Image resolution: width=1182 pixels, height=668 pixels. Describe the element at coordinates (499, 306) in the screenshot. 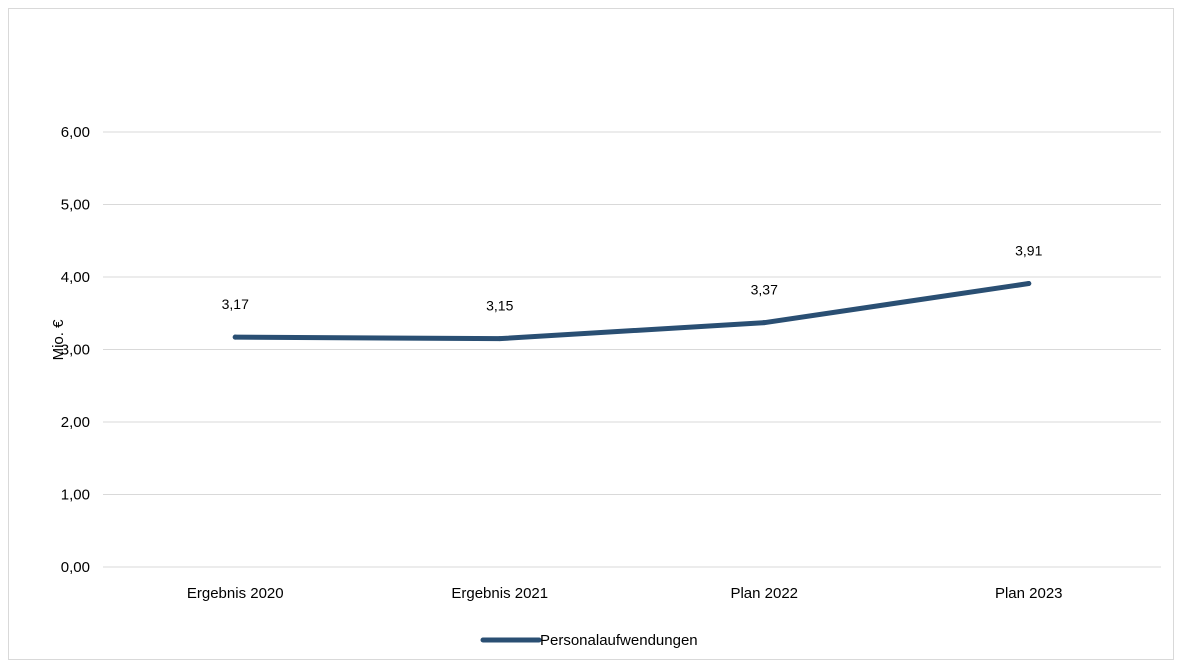

I see `data-label: 3,15` at that location.